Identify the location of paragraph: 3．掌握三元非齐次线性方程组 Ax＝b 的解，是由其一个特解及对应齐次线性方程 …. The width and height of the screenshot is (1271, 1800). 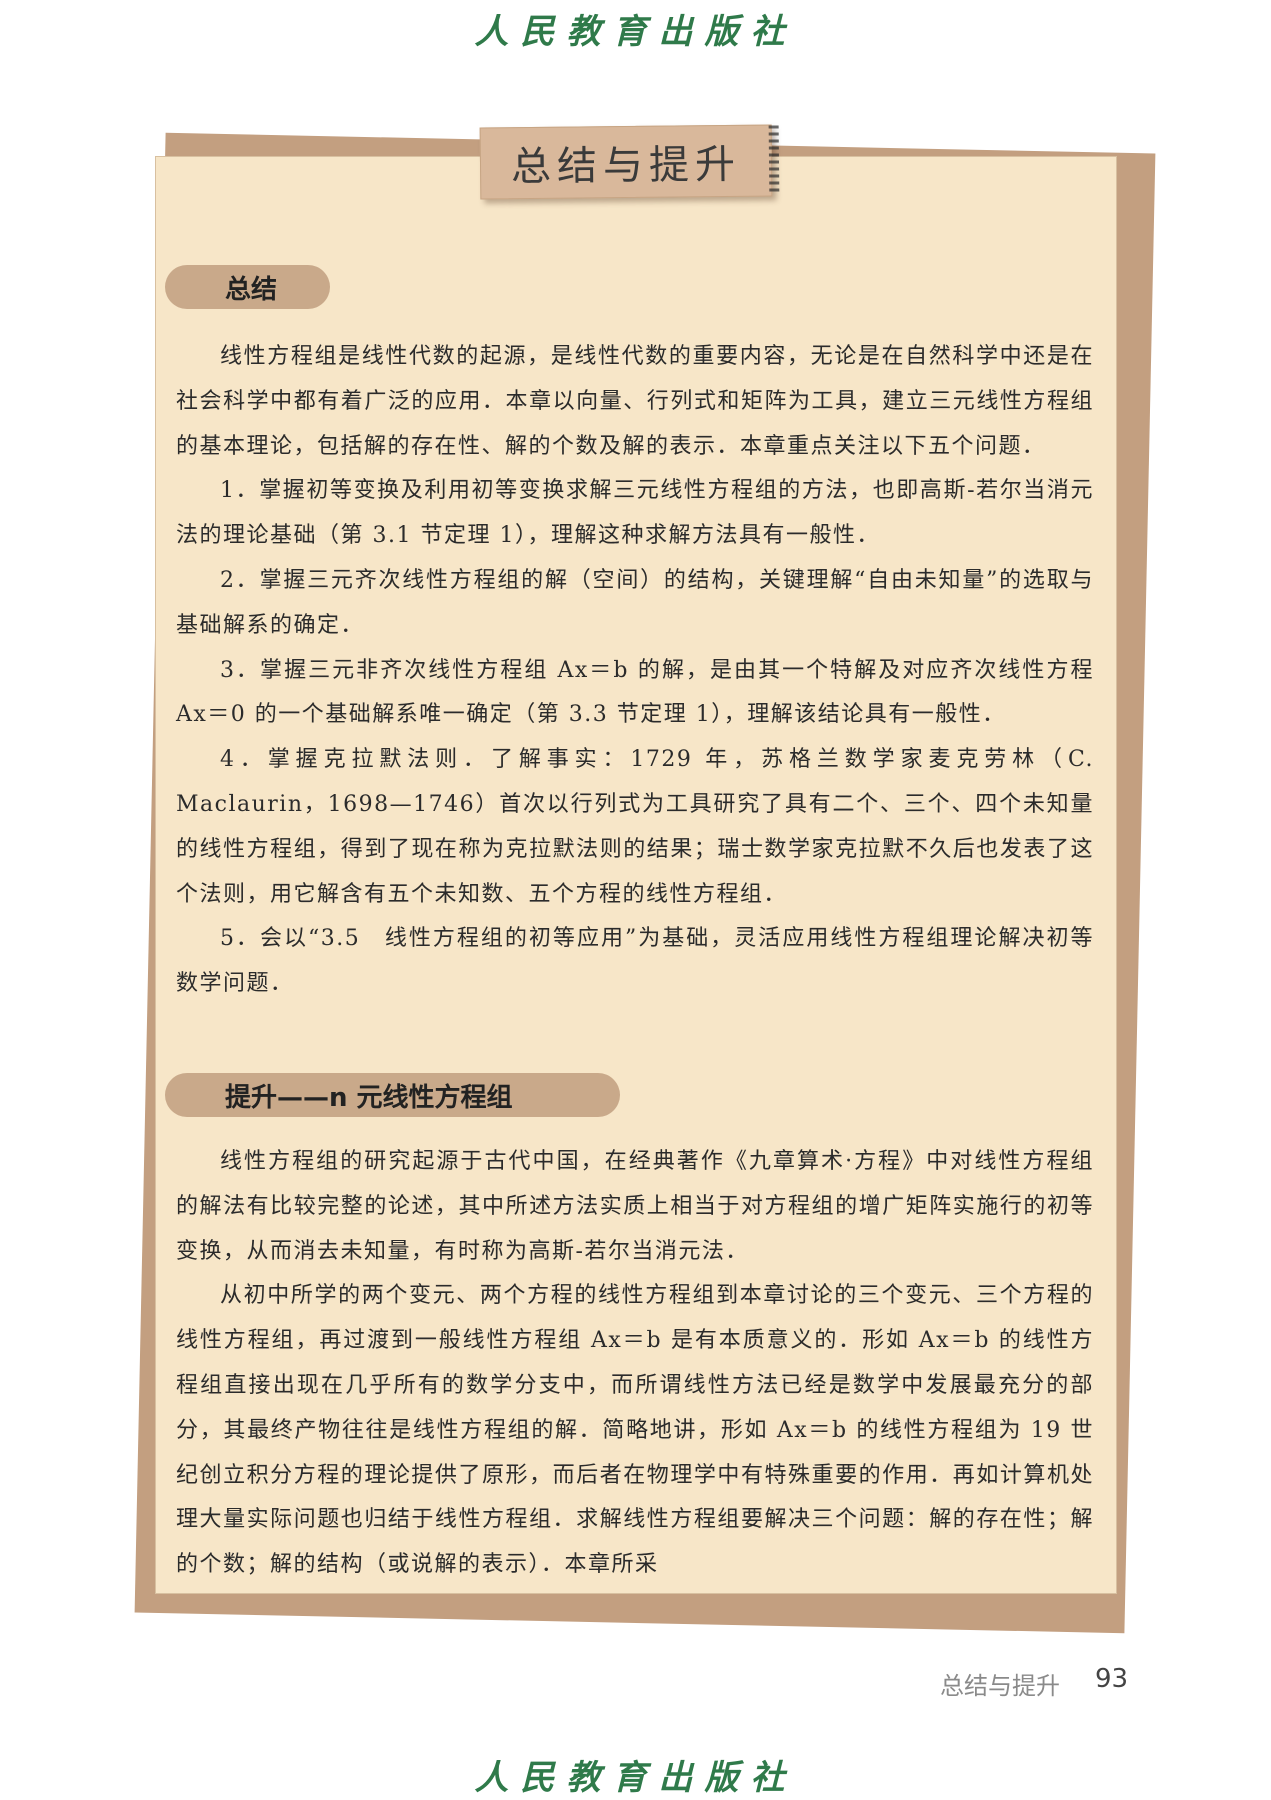
(635, 692).